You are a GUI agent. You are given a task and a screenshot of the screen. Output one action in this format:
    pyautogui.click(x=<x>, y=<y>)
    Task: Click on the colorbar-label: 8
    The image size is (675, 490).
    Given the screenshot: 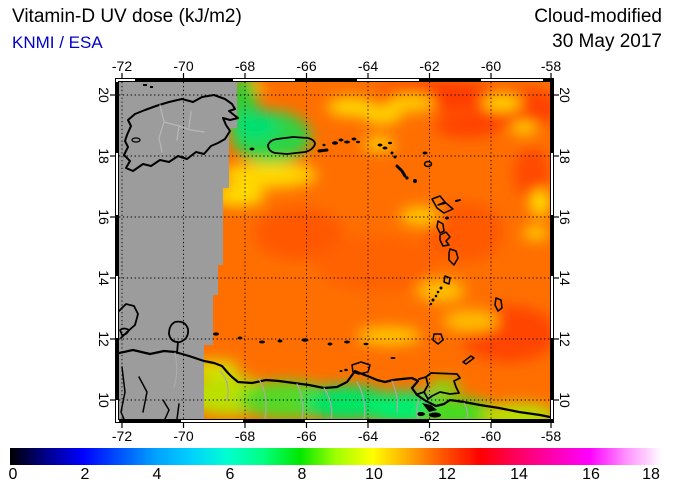 What is the action you would take?
    pyautogui.click(x=302, y=474)
    